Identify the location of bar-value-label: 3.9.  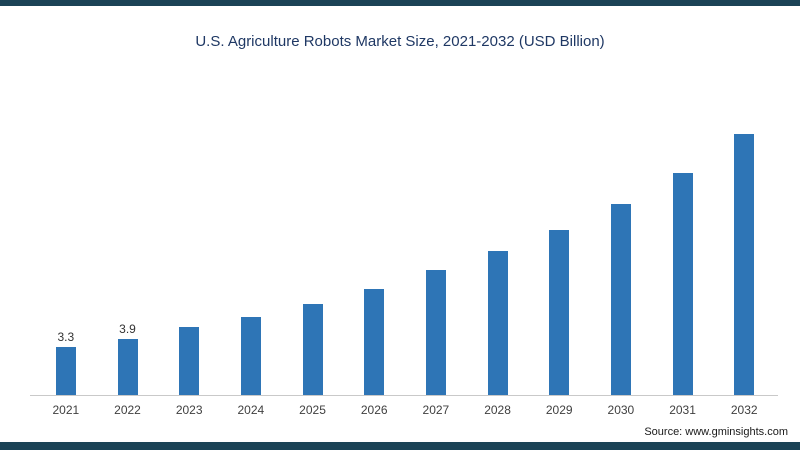
(127, 328).